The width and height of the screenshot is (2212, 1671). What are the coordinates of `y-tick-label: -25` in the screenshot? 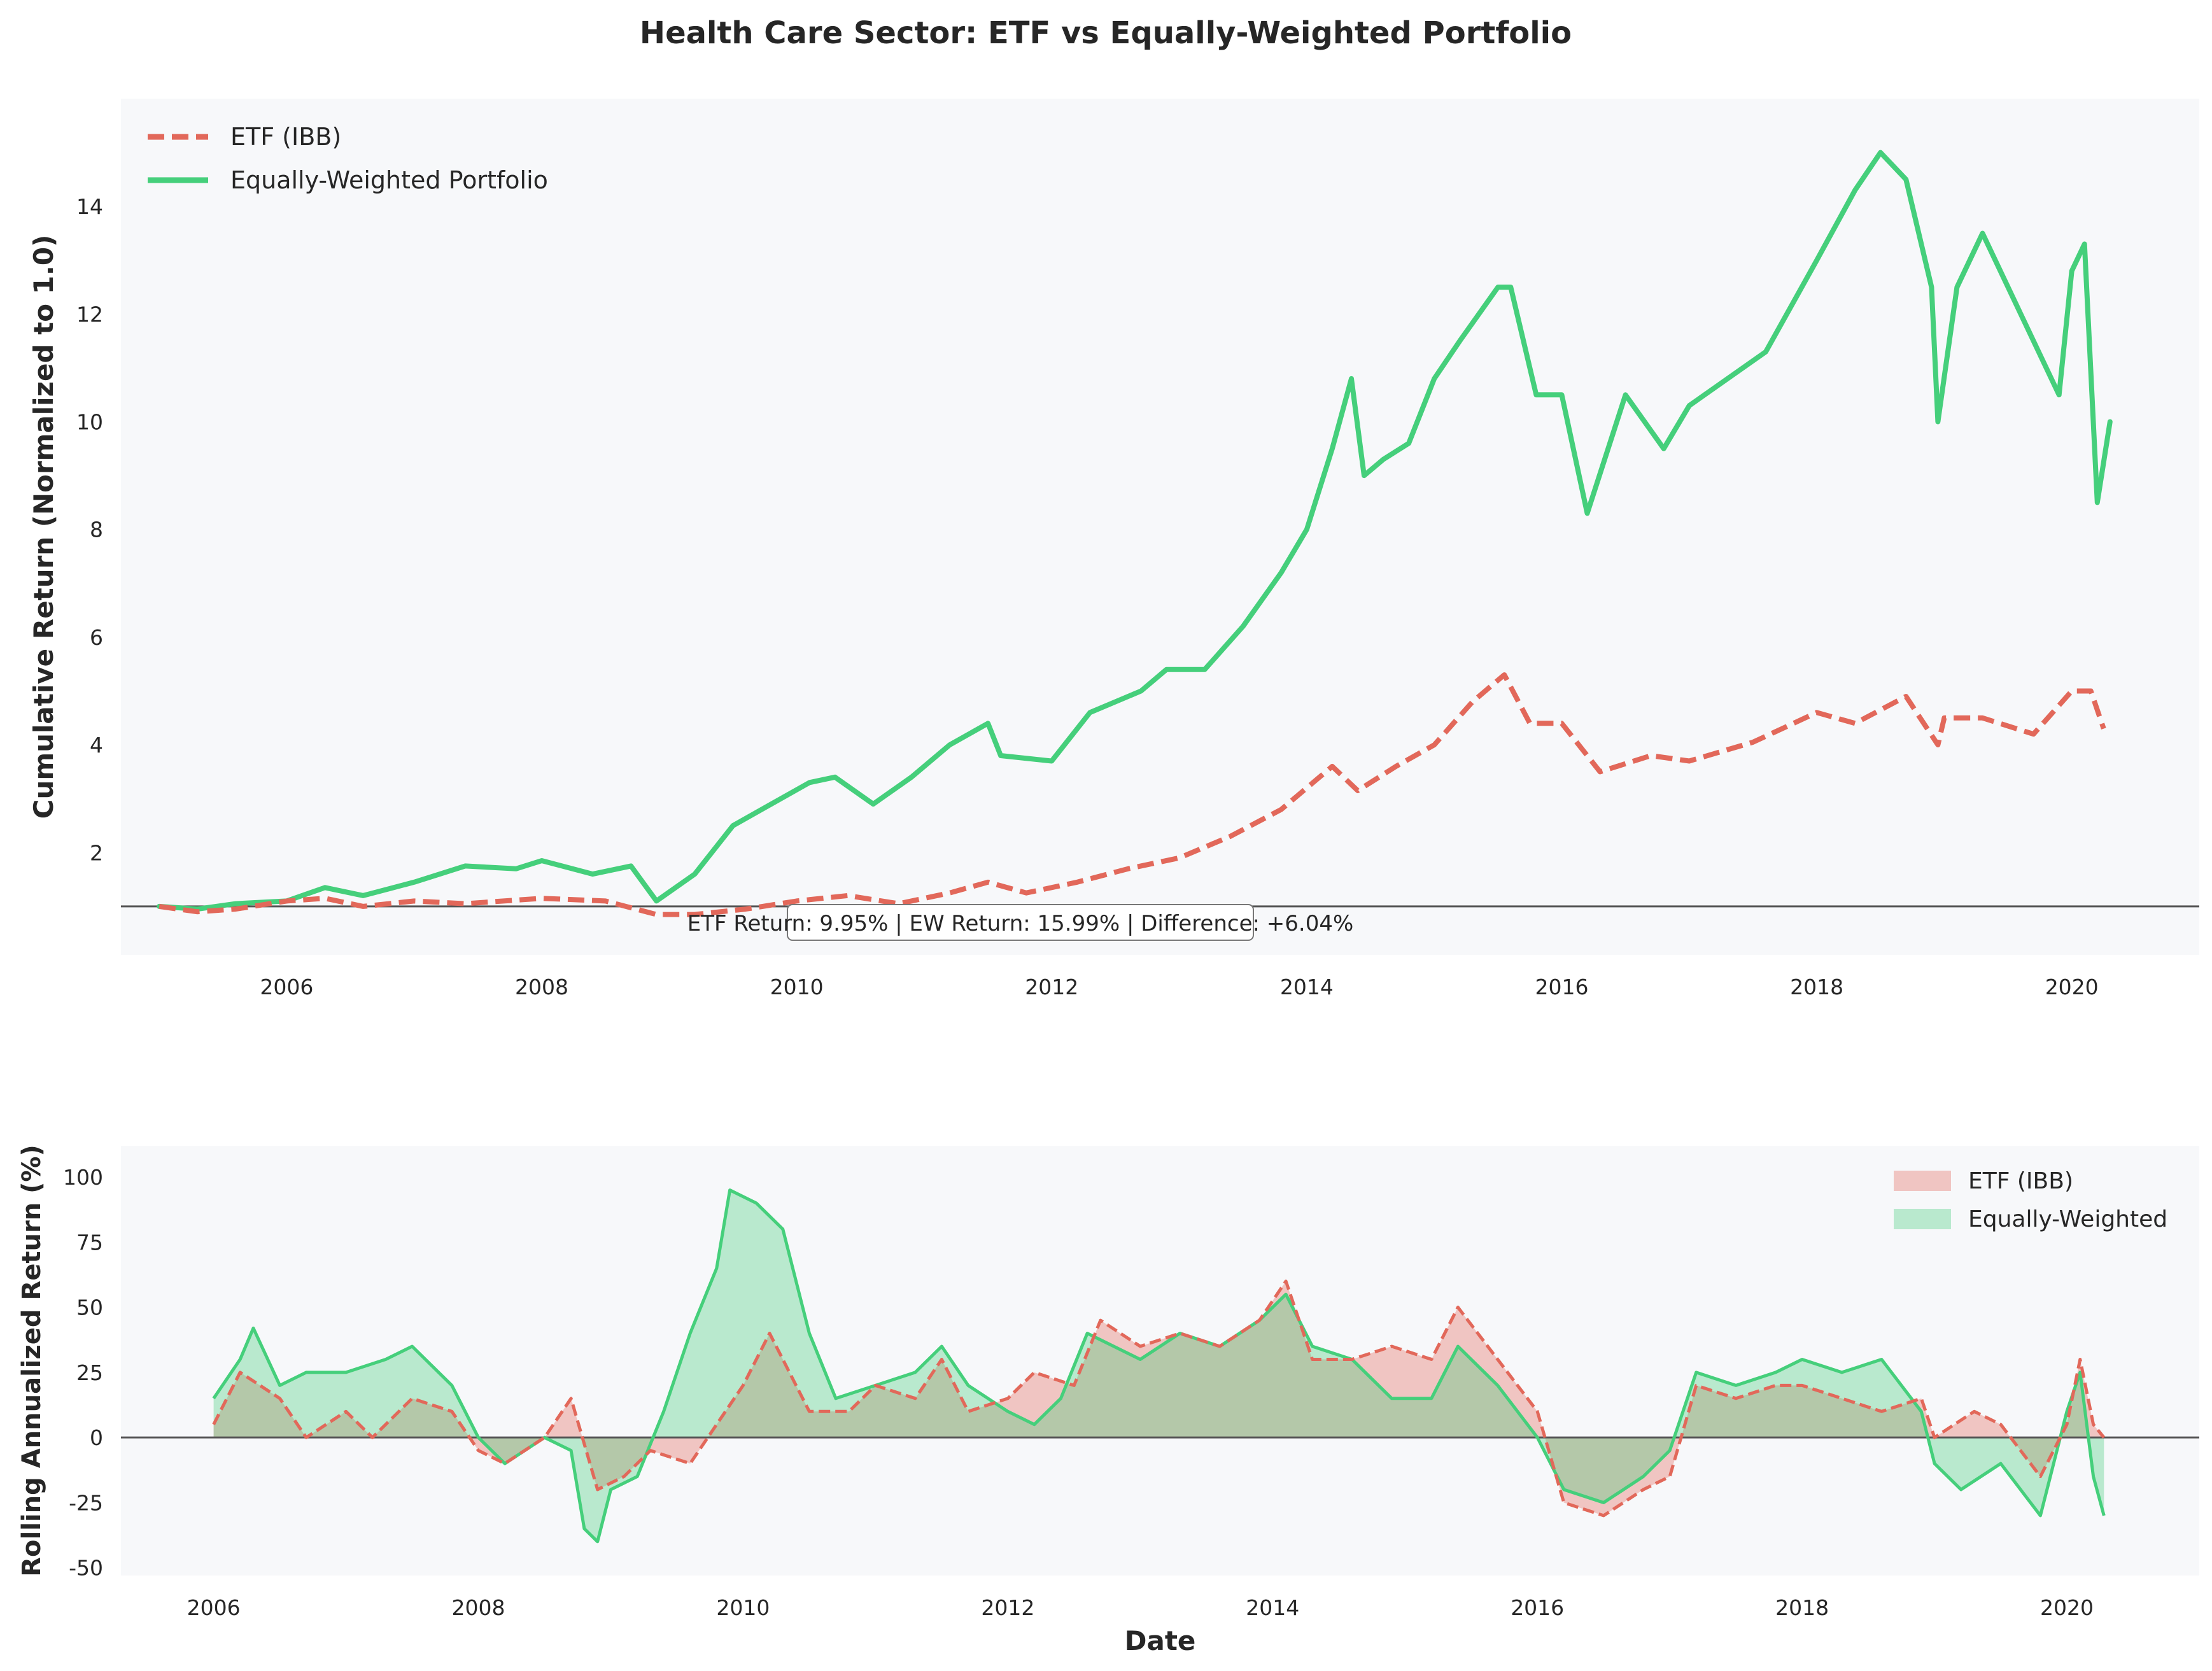 It's located at (86, 1502).